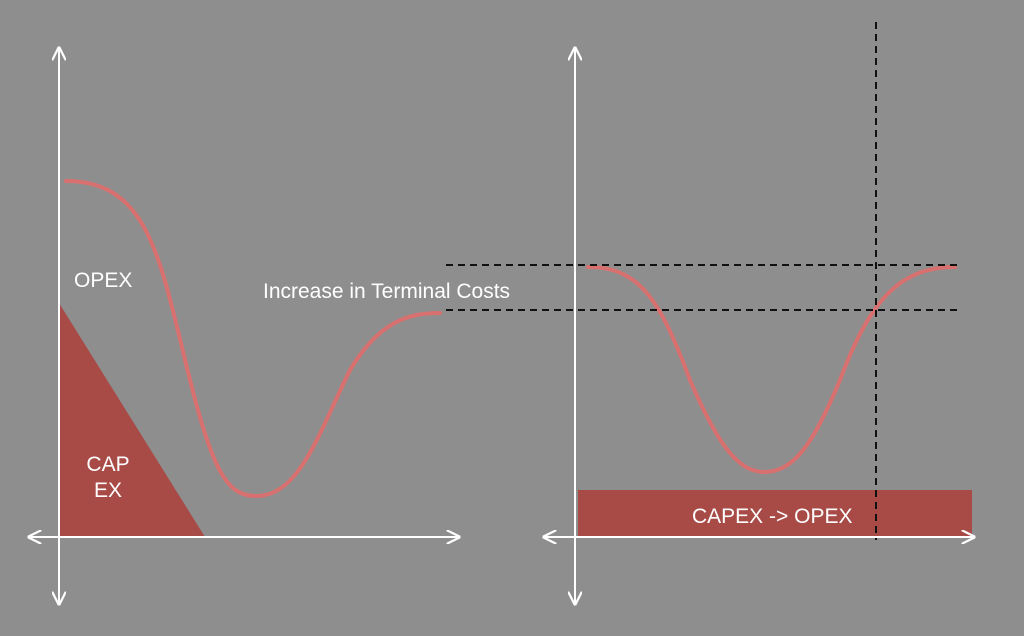  Describe the element at coordinates (108, 478) in the screenshot. I see `capex-label: CAP EX` at that location.